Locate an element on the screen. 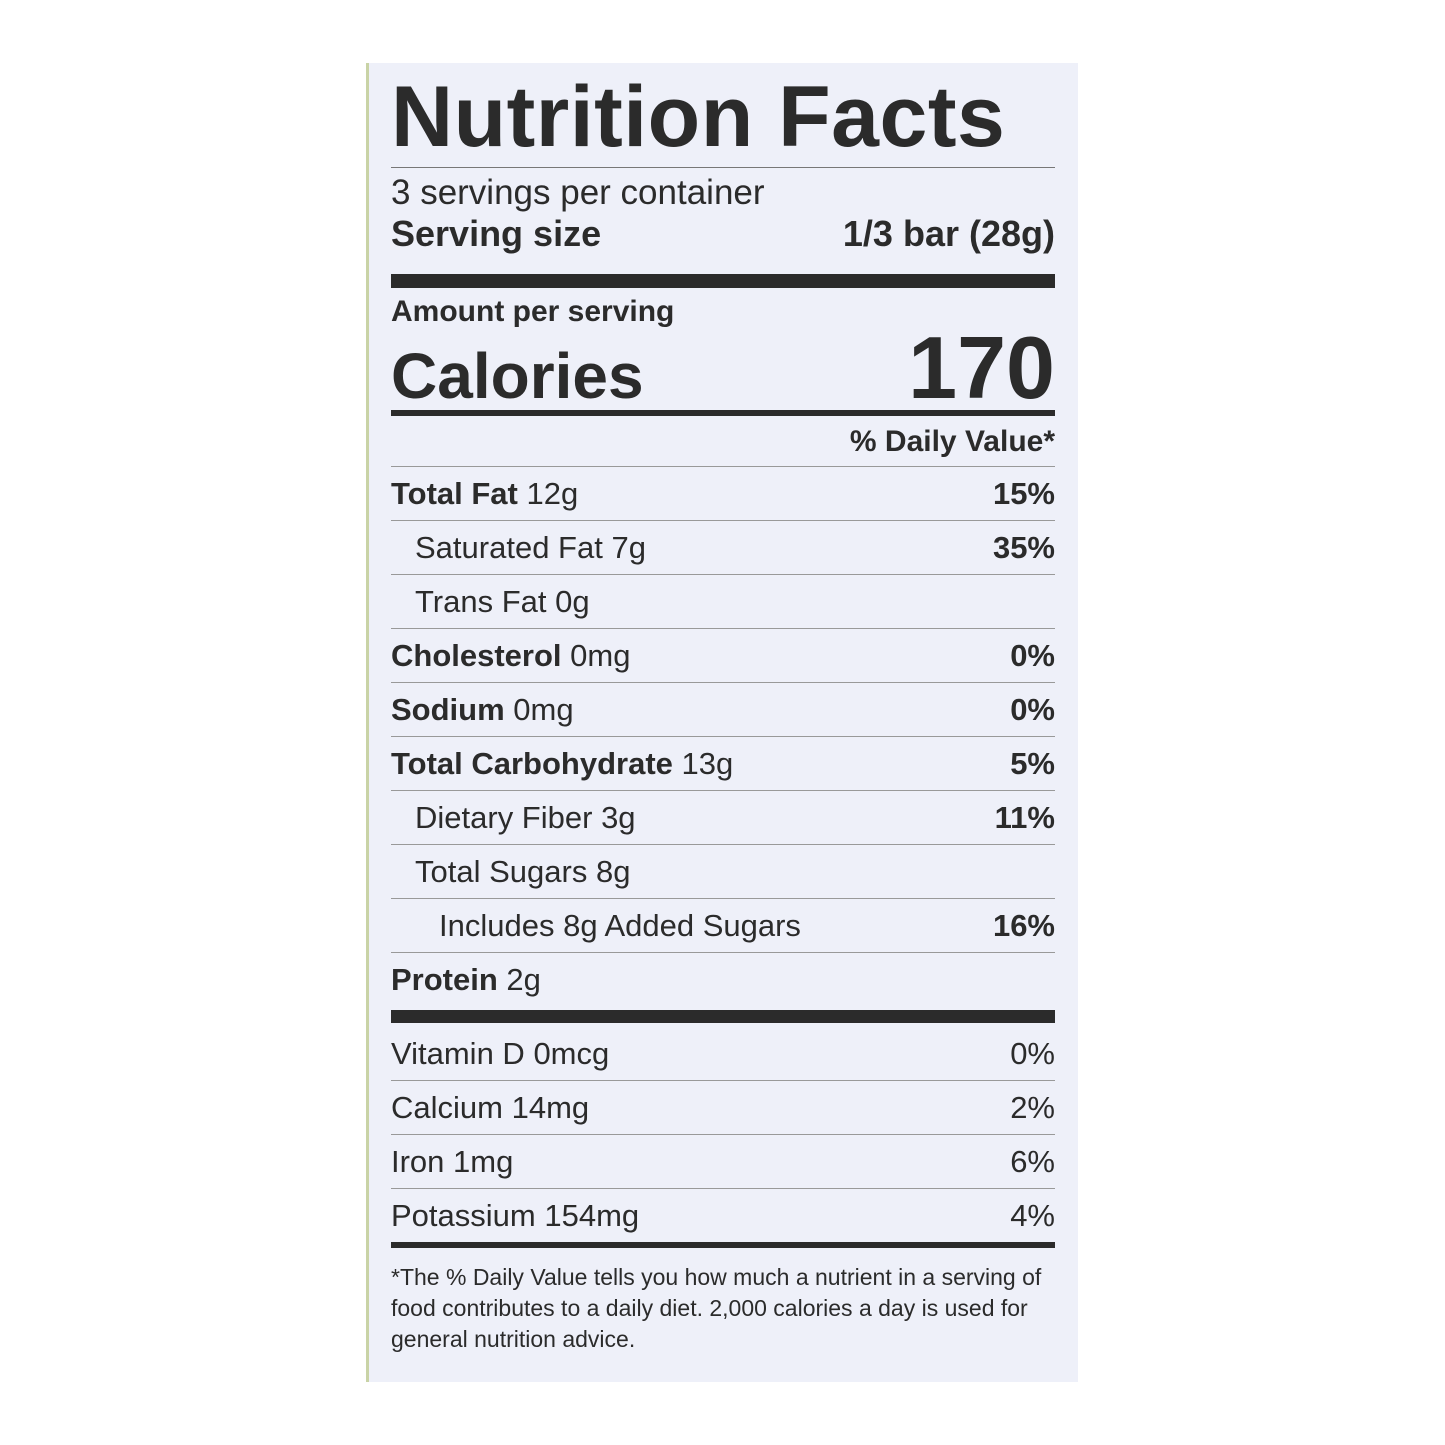  daily-value: 11% is located at coordinates (1024, 817).